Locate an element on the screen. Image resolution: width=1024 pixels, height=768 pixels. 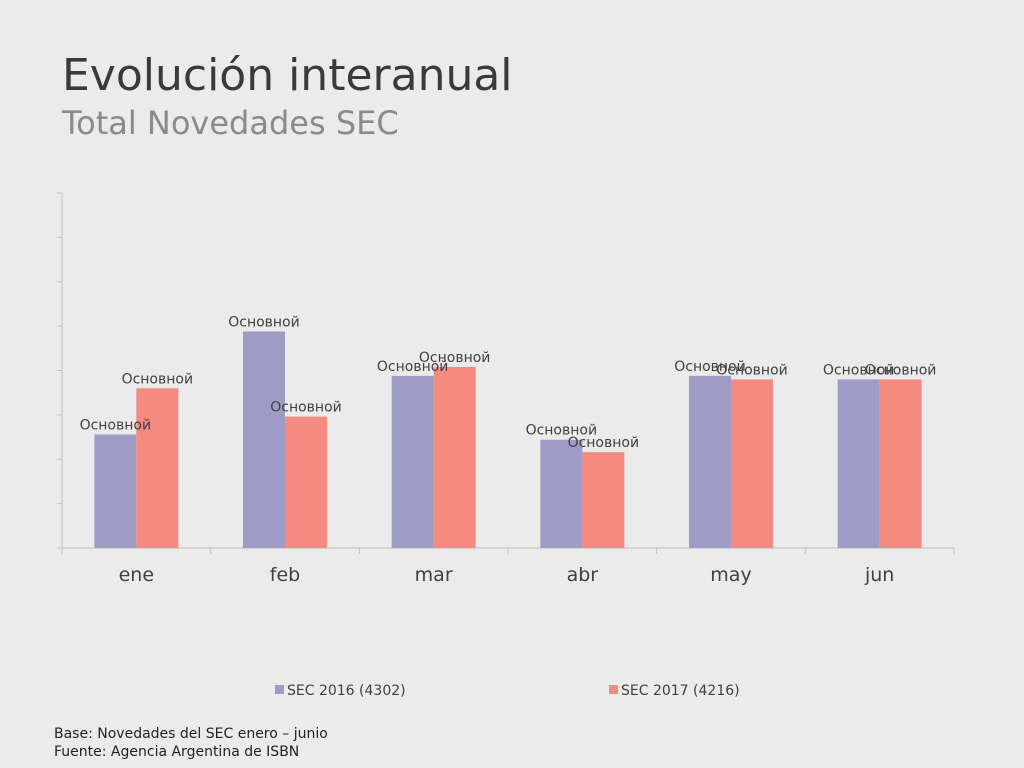
x-tick-label: jun is located at coordinates (879, 575).